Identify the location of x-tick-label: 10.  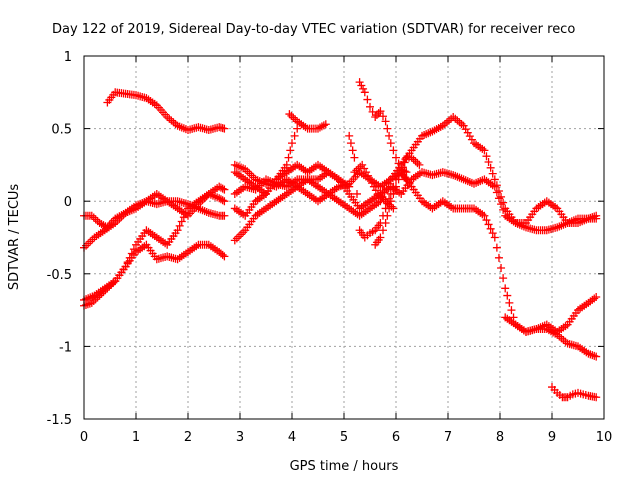
(604, 437).